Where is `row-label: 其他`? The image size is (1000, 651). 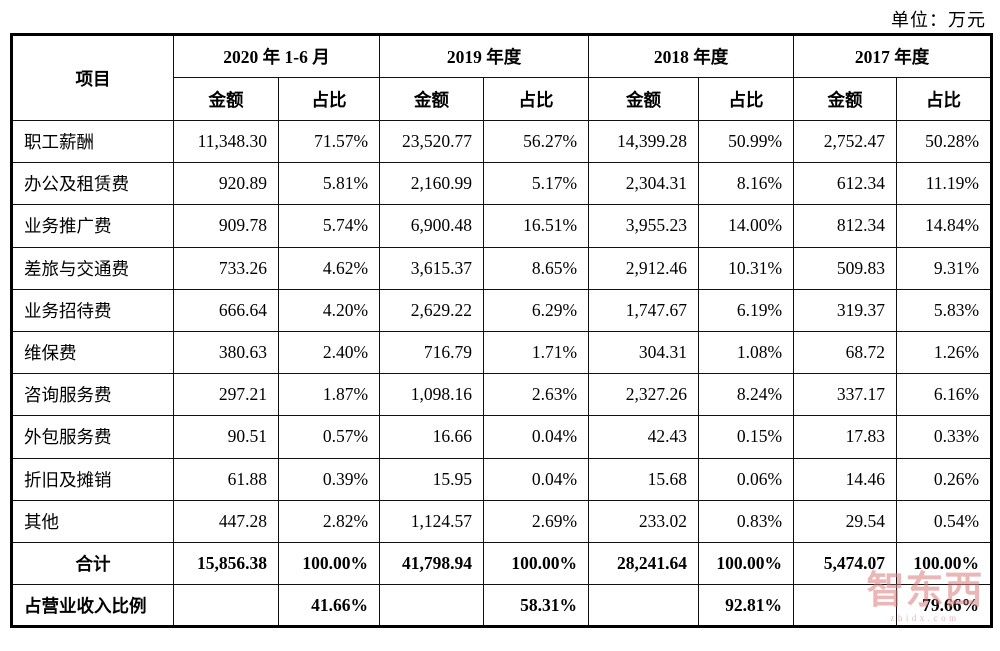
row-label: 其他 is located at coordinates (92, 521).